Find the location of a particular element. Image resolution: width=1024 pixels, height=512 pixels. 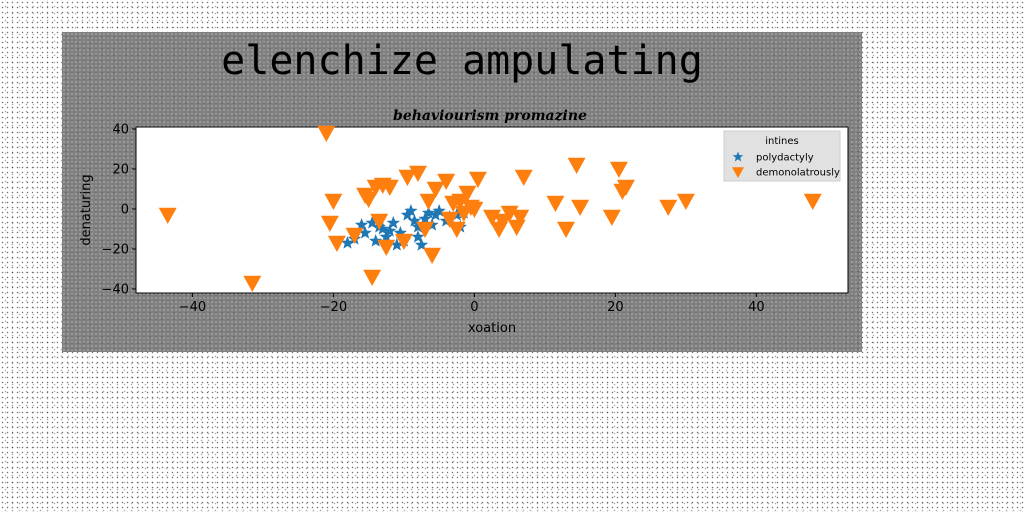

legend: intines polydactyly demonolatrously is located at coordinates (782, 156).